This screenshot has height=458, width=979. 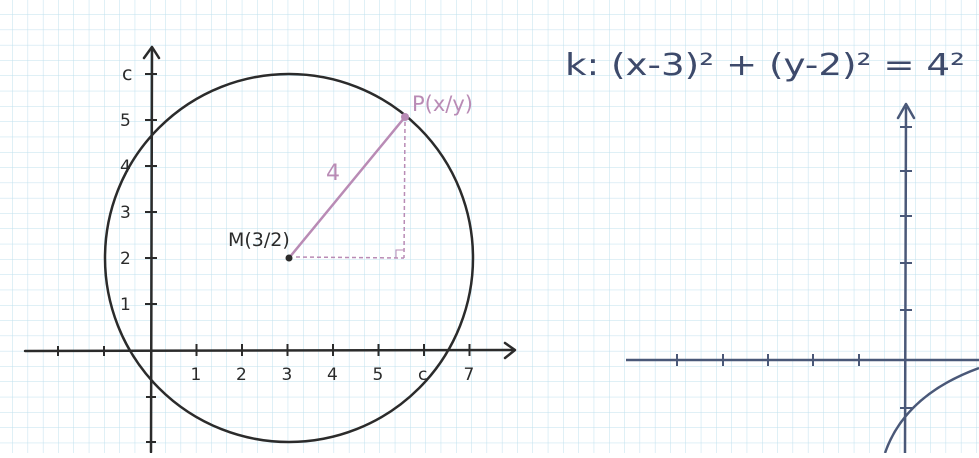 I want to click on y-tick-label-4: 4, so click(x=125, y=167).